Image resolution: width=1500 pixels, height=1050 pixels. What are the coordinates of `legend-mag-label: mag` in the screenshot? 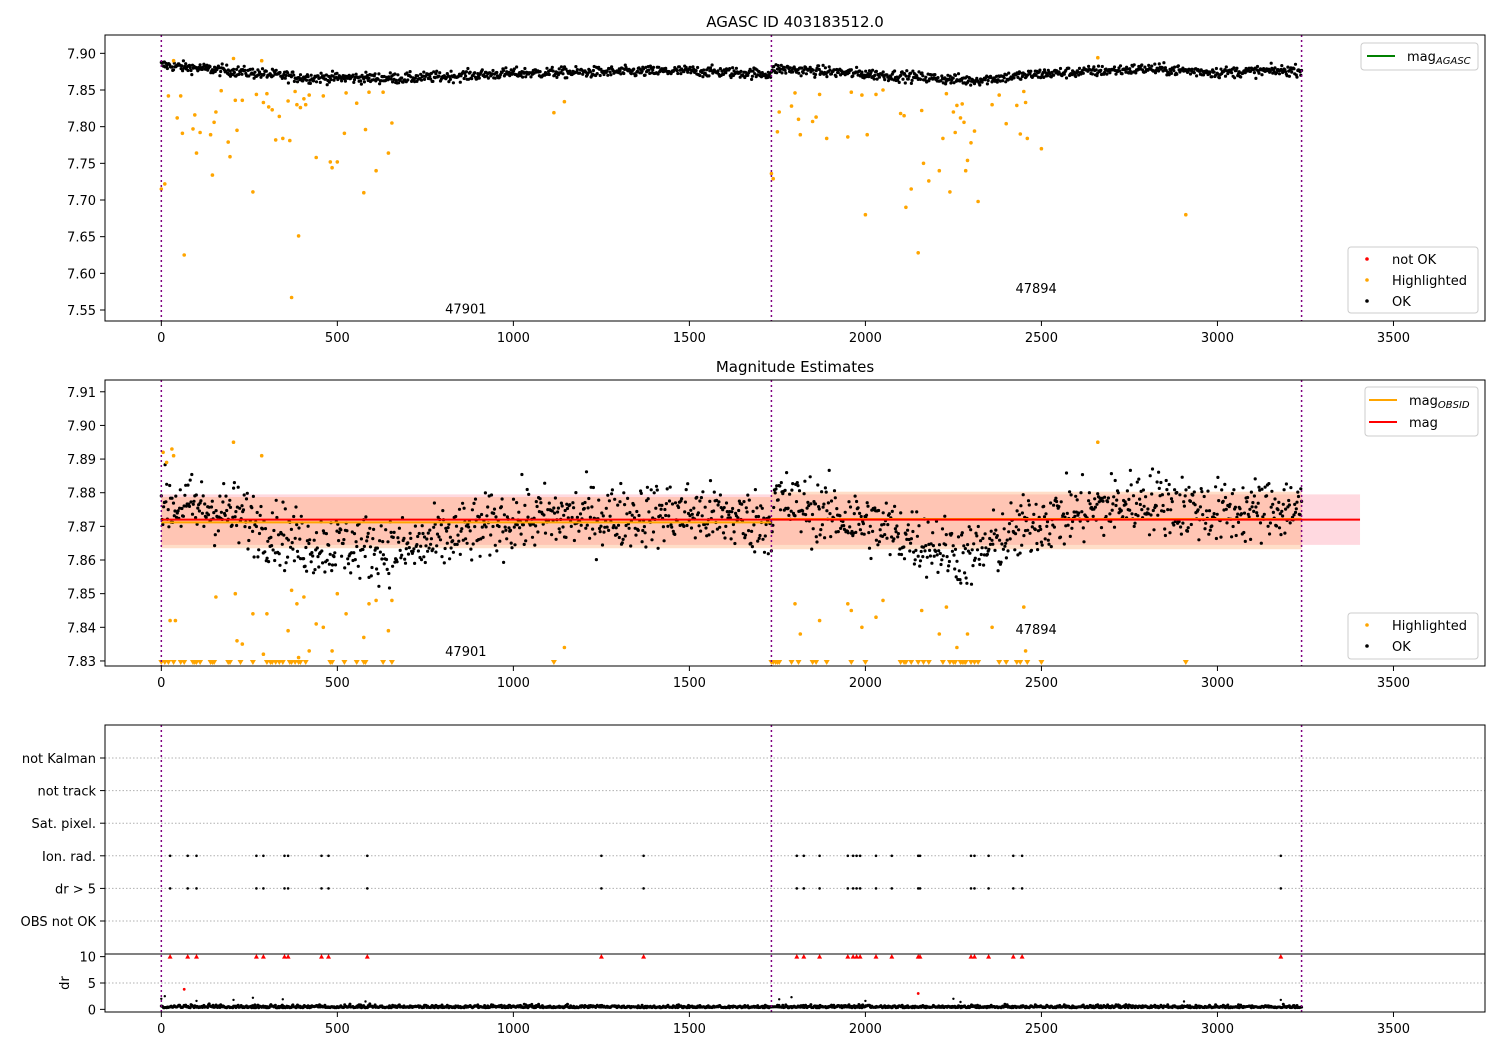 It's located at (1423, 423).